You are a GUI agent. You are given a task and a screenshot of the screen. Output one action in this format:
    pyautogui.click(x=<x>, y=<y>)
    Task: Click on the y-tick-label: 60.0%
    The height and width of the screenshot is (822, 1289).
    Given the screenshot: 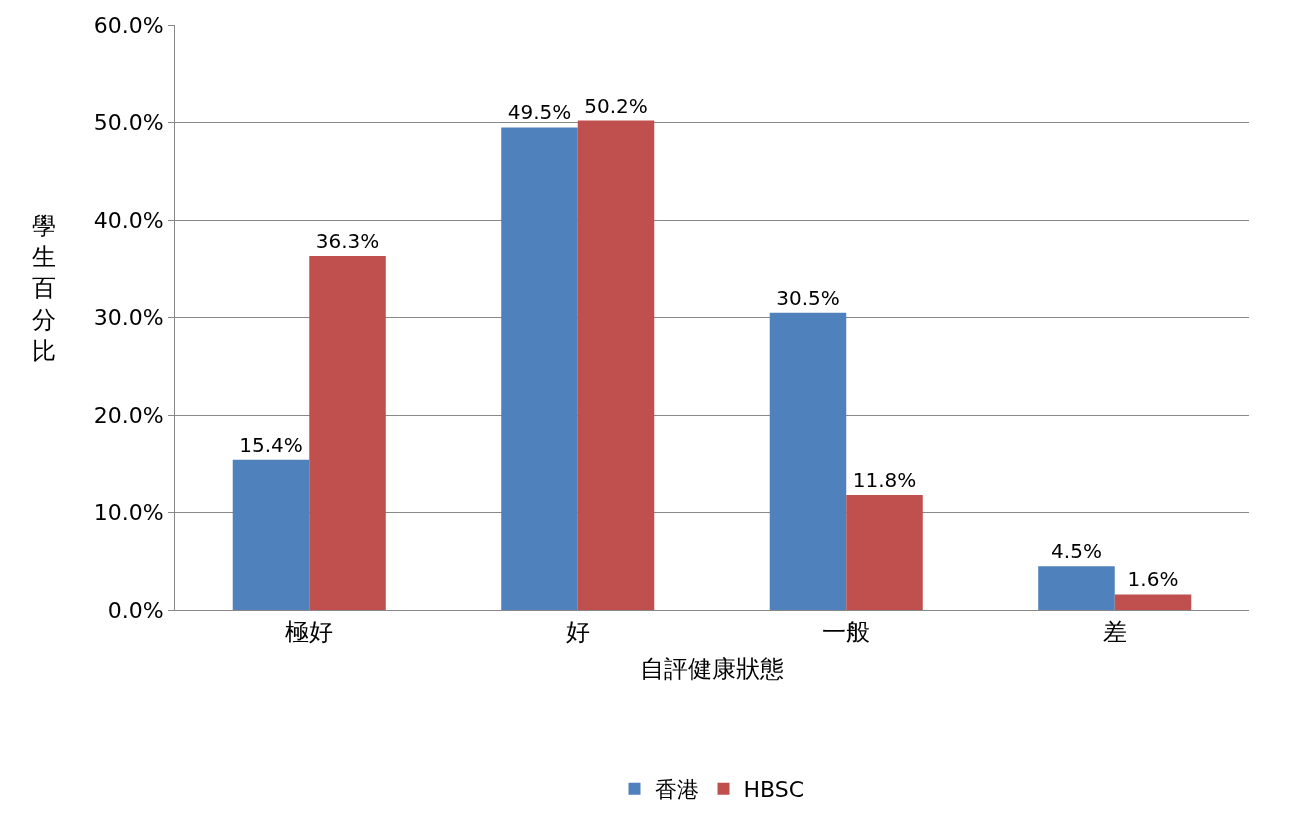 What is the action you would take?
    pyautogui.click(x=128, y=25)
    